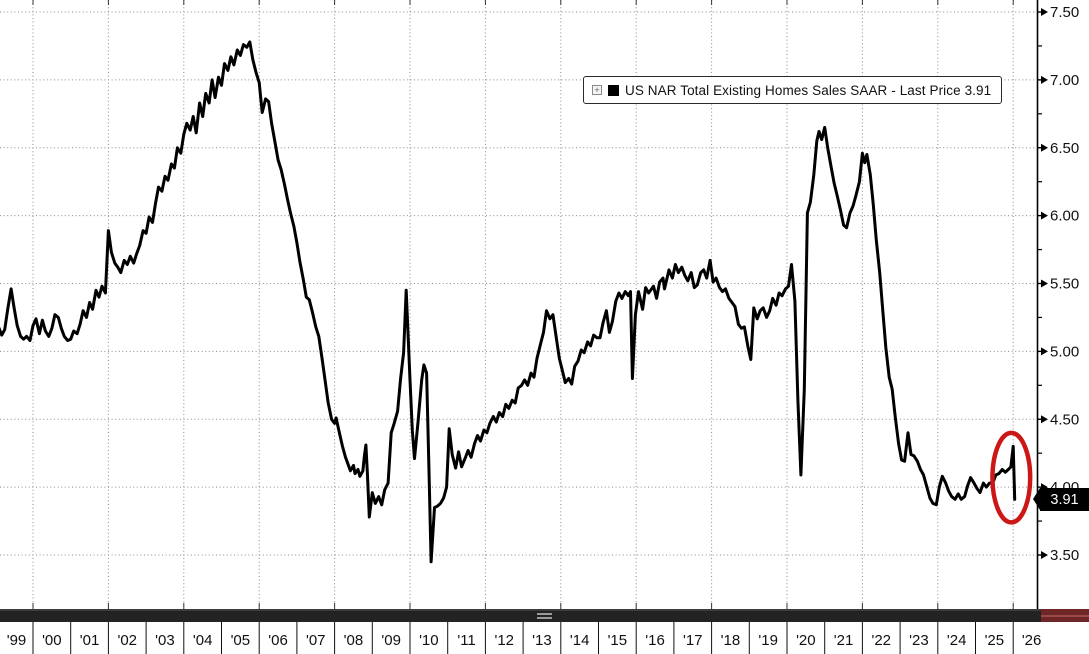 This screenshot has width=1089, height=654. I want to click on svg-text: '05, so click(241, 640).